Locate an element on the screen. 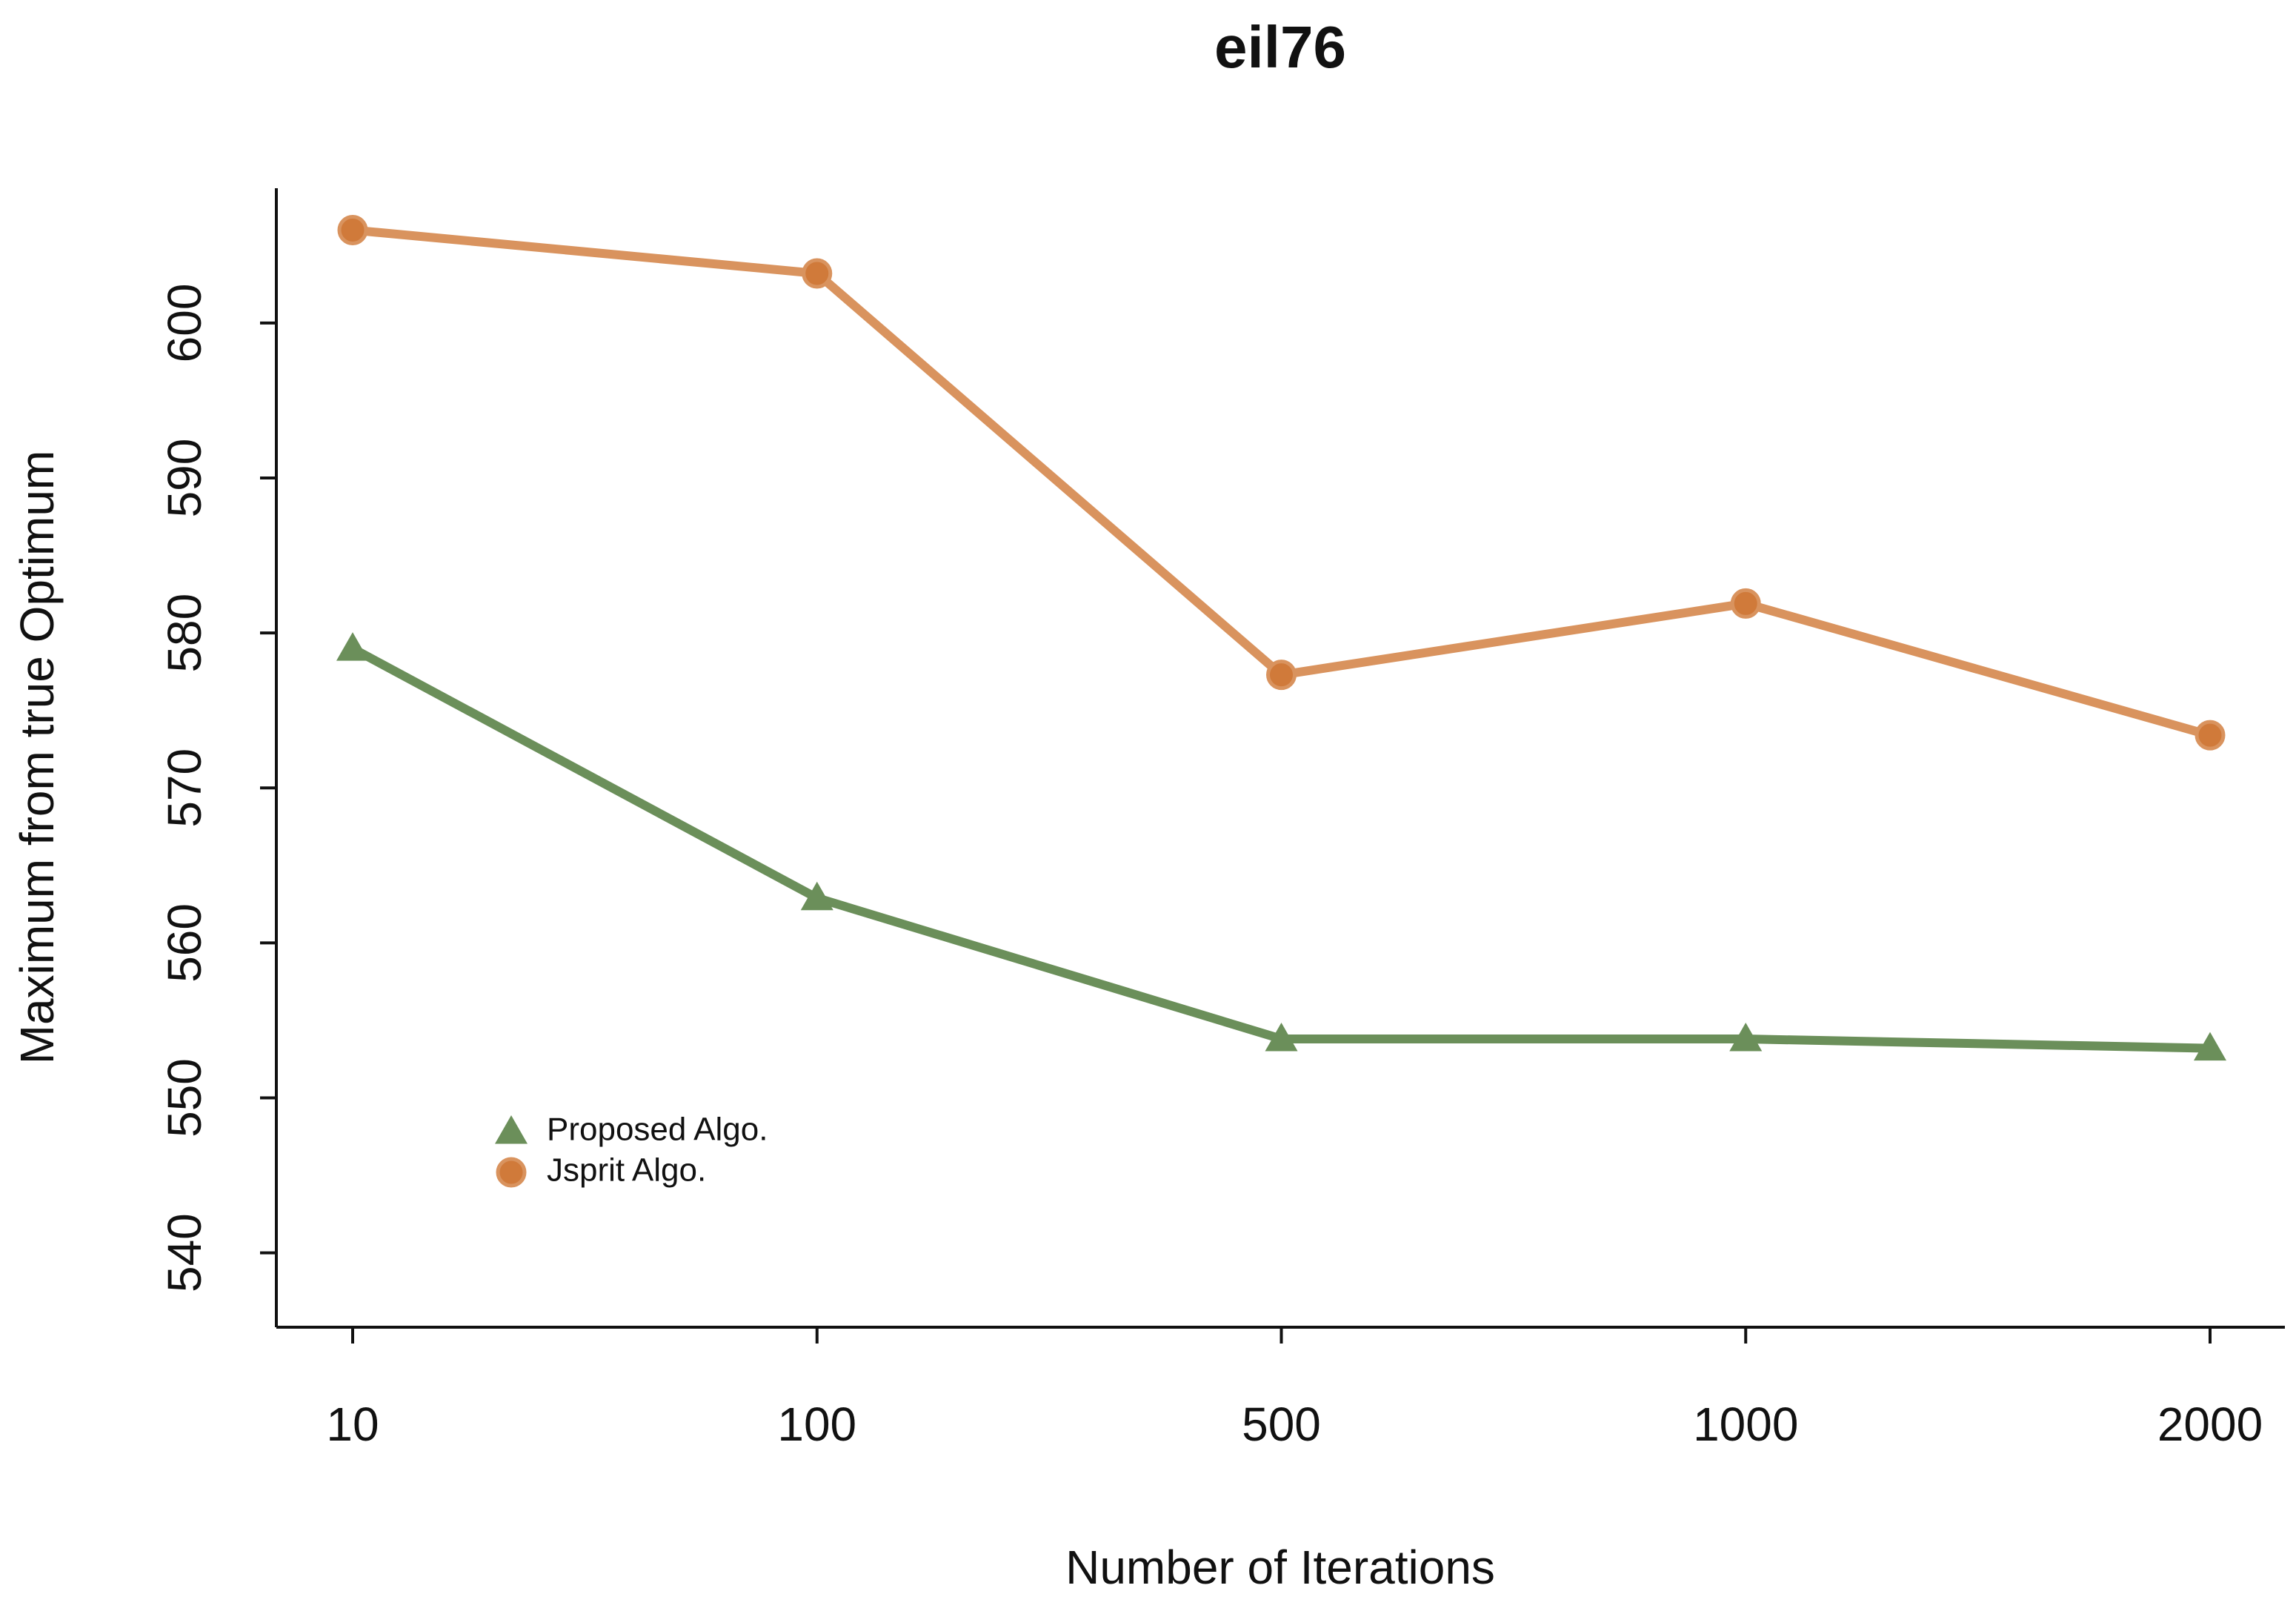  x-tick-label: 500 is located at coordinates (1281, 1424).